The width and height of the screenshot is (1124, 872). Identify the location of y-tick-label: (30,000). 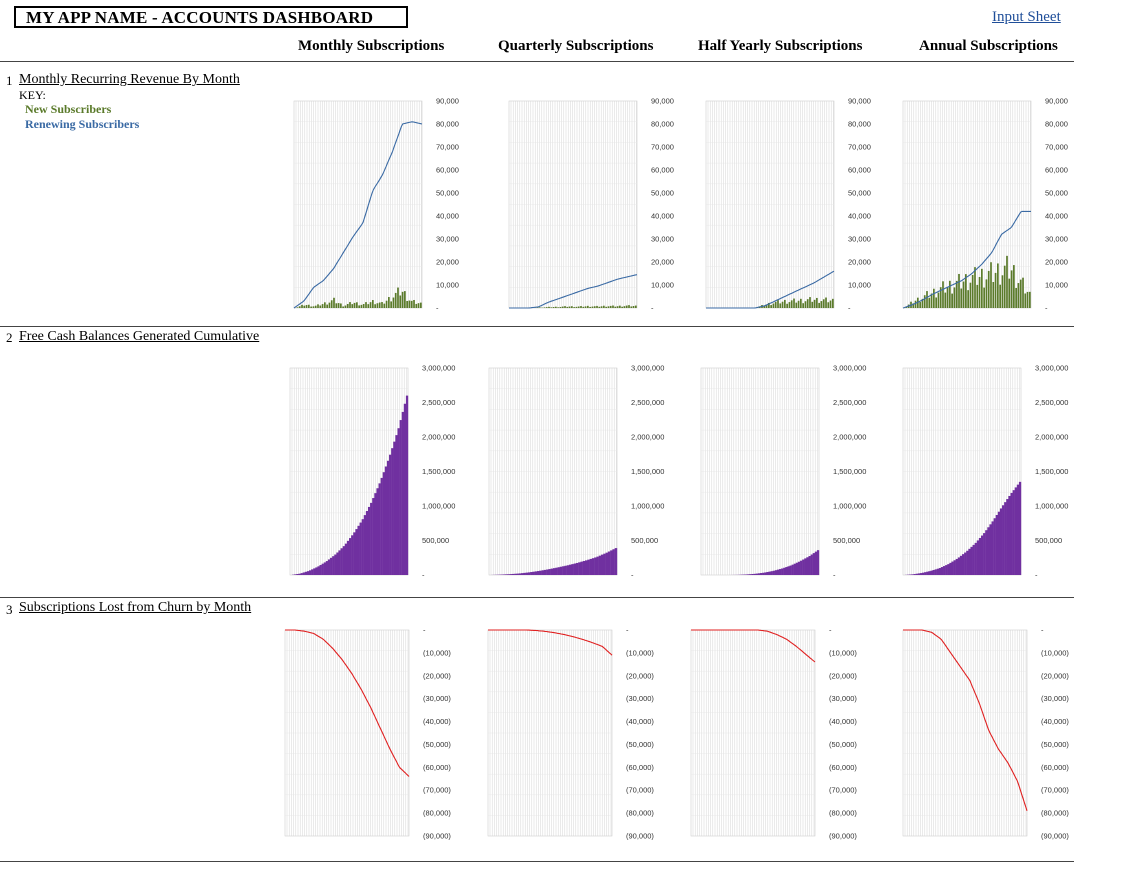
(437, 698).